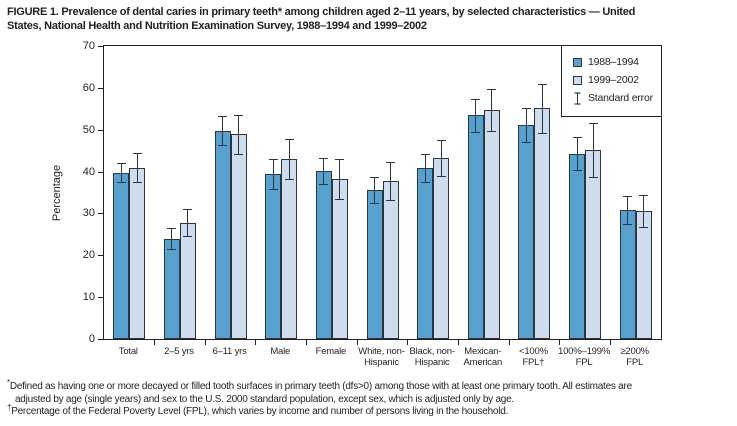 Image resolution: width=737 pixels, height=426 pixels. Describe the element at coordinates (613, 62) in the screenshot. I see `legend-label-1988-1994: 1988–1994` at that location.